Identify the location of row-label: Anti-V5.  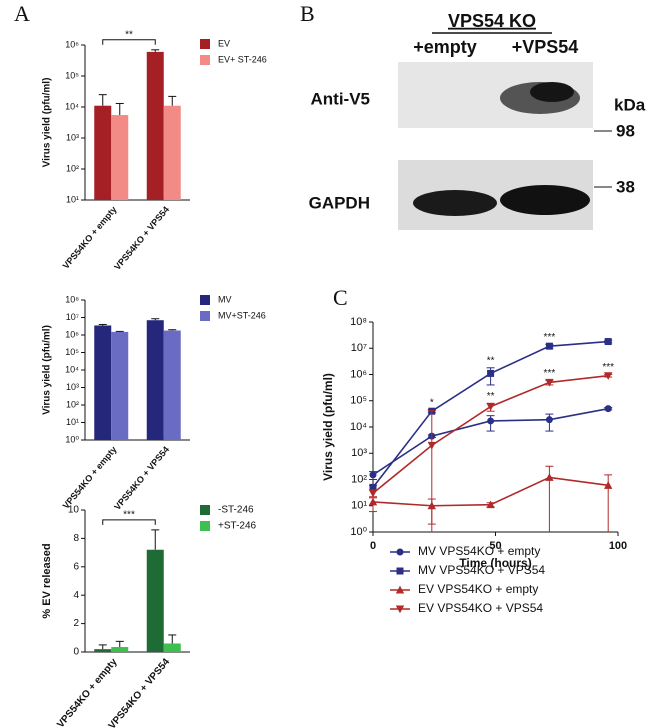
(341, 98).